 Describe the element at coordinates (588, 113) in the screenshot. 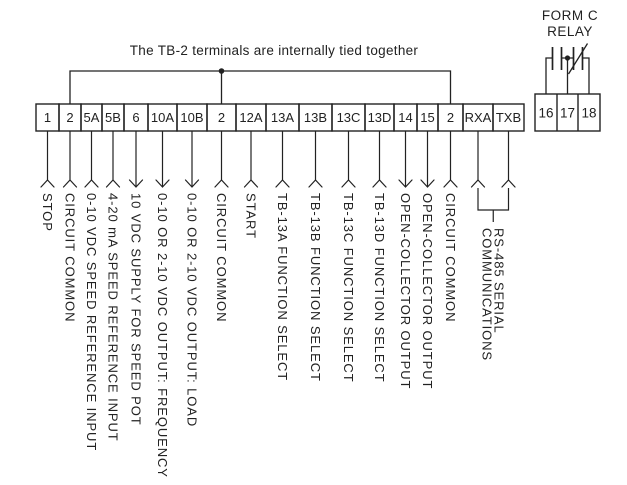

I see `relay-terminal-number: 18` at that location.